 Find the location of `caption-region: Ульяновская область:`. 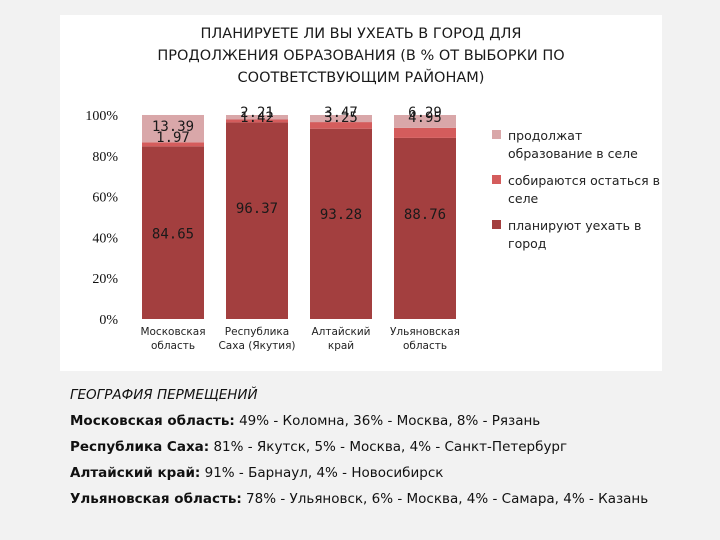

caption-region: Ульяновская область: is located at coordinates (156, 499).